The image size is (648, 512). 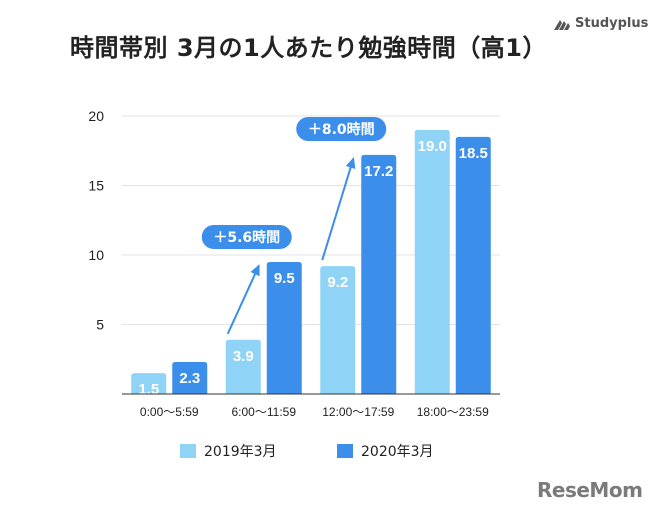 I want to click on chart-title: 時間帯別 3月の1人あたり勉強時間（高1）, so click(x=308, y=48).